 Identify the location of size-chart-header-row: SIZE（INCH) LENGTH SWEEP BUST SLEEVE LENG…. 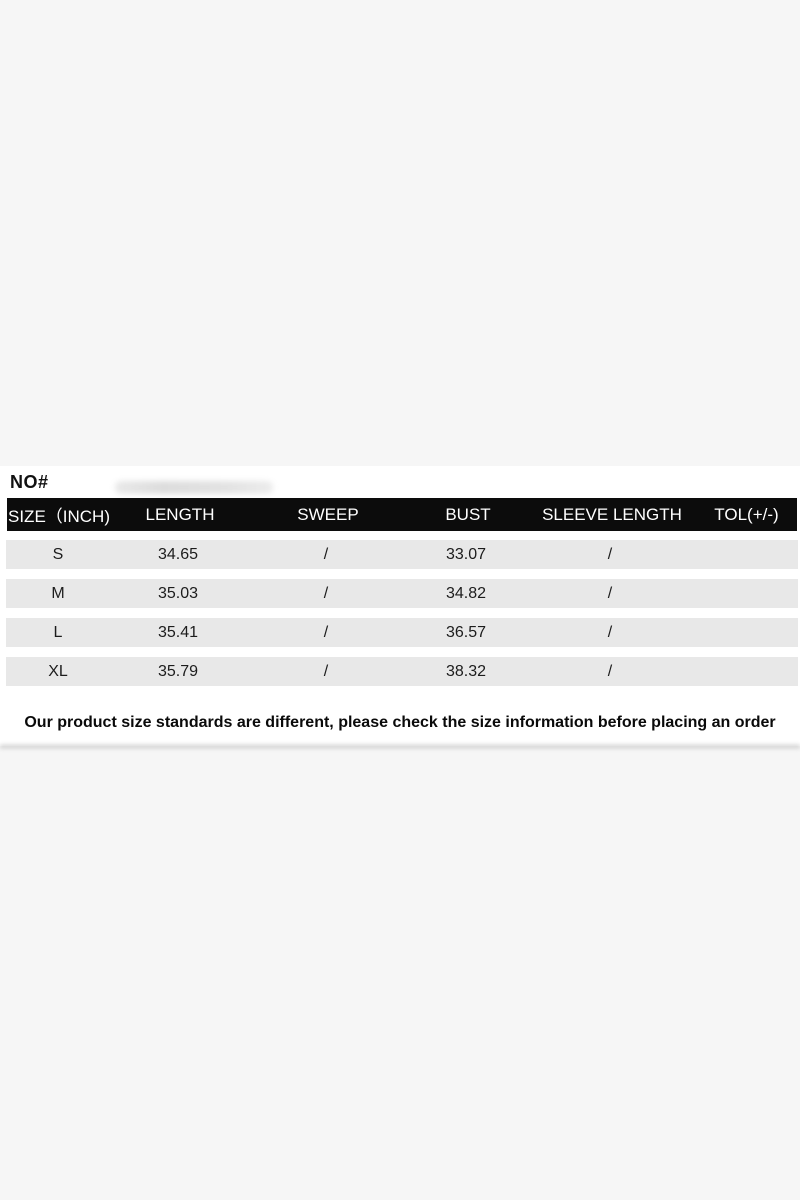
(402, 514).